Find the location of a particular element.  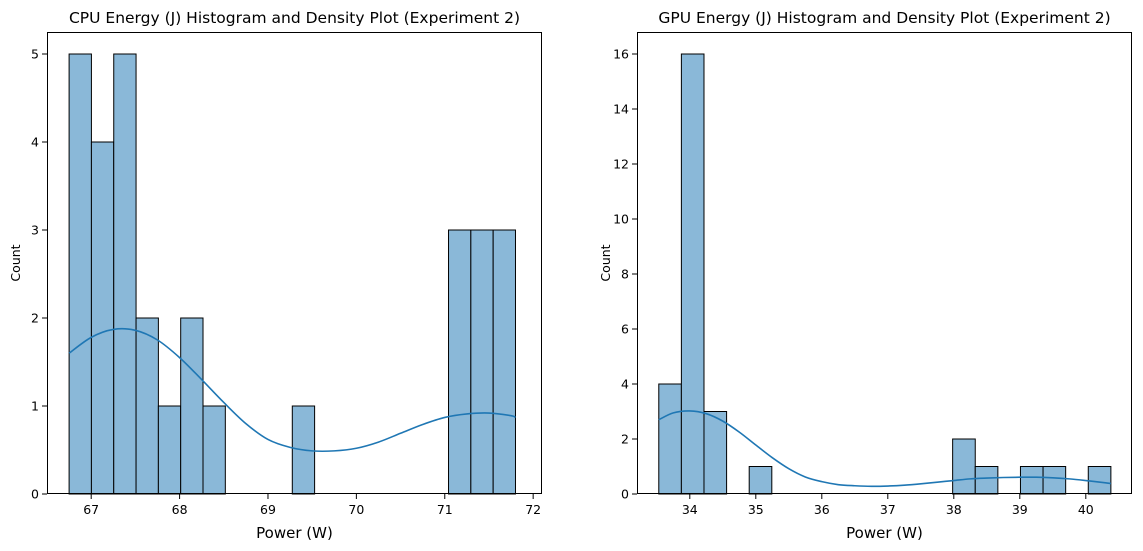

gpu-y-tick-label: 0 is located at coordinates (625, 494).